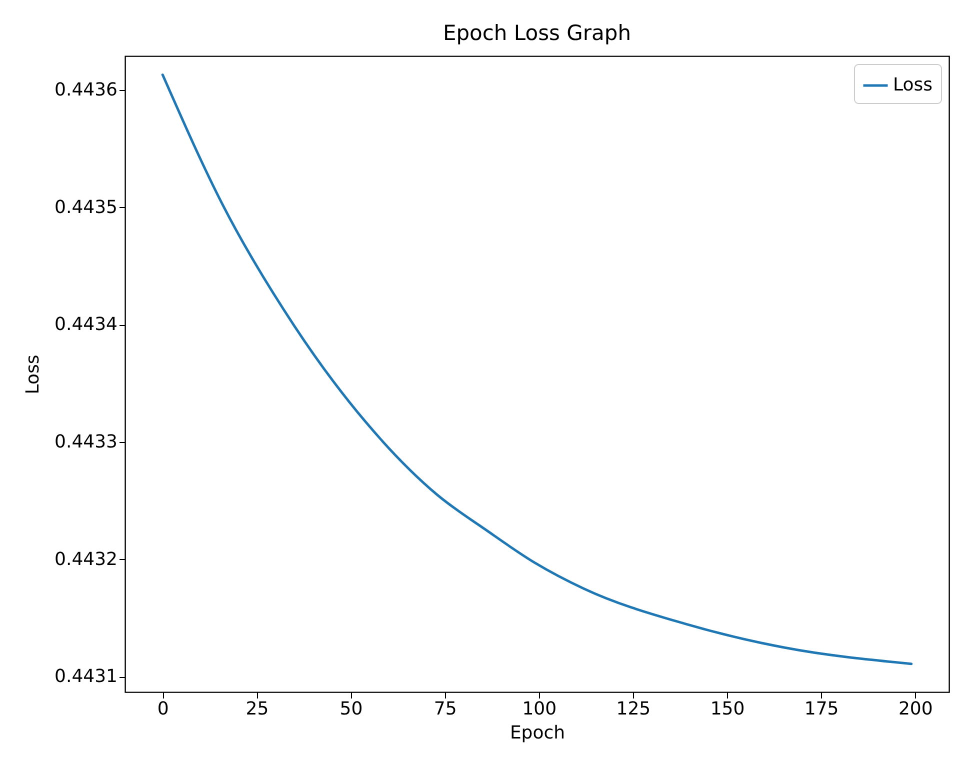  What do you see at coordinates (445, 709) in the screenshot?
I see `x-tick-label: 75` at bounding box center [445, 709].